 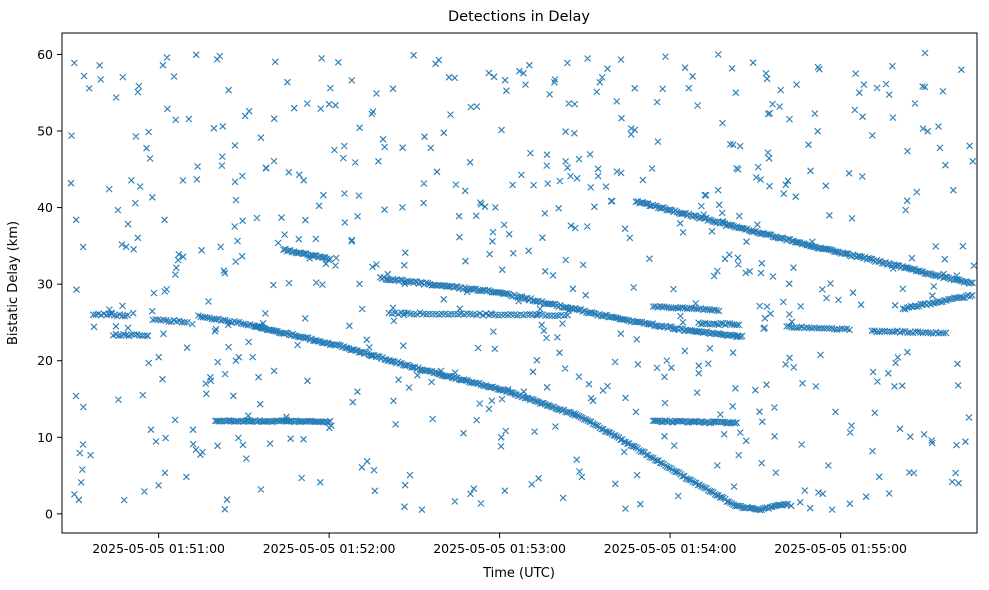 What do you see at coordinates (110, 315) in the screenshot?
I see `track-flat-26km-left` at bounding box center [110, 315].